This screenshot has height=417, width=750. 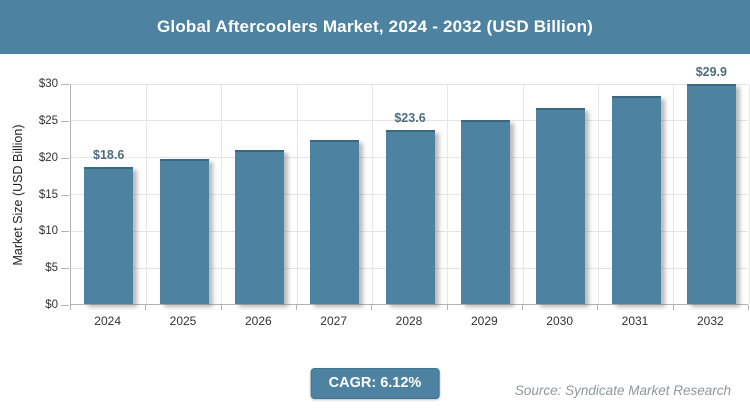 What do you see at coordinates (109, 154) in the screenshot?
I see `bar-value-label: $18.6` at bounding box center [109, 154].